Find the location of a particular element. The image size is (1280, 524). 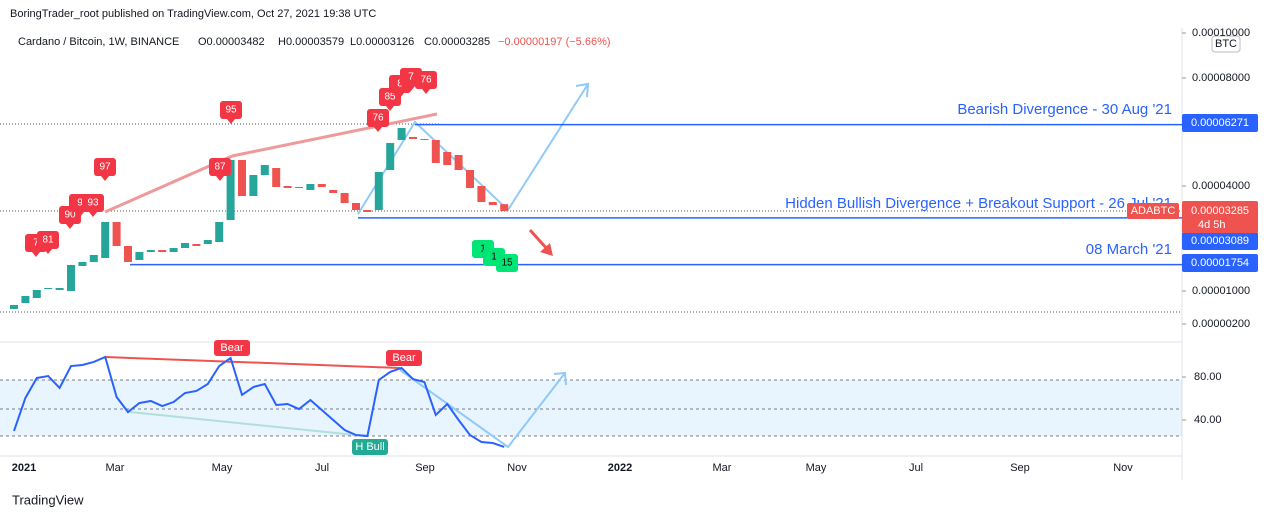

arrow is located at coordinates (539, 240).